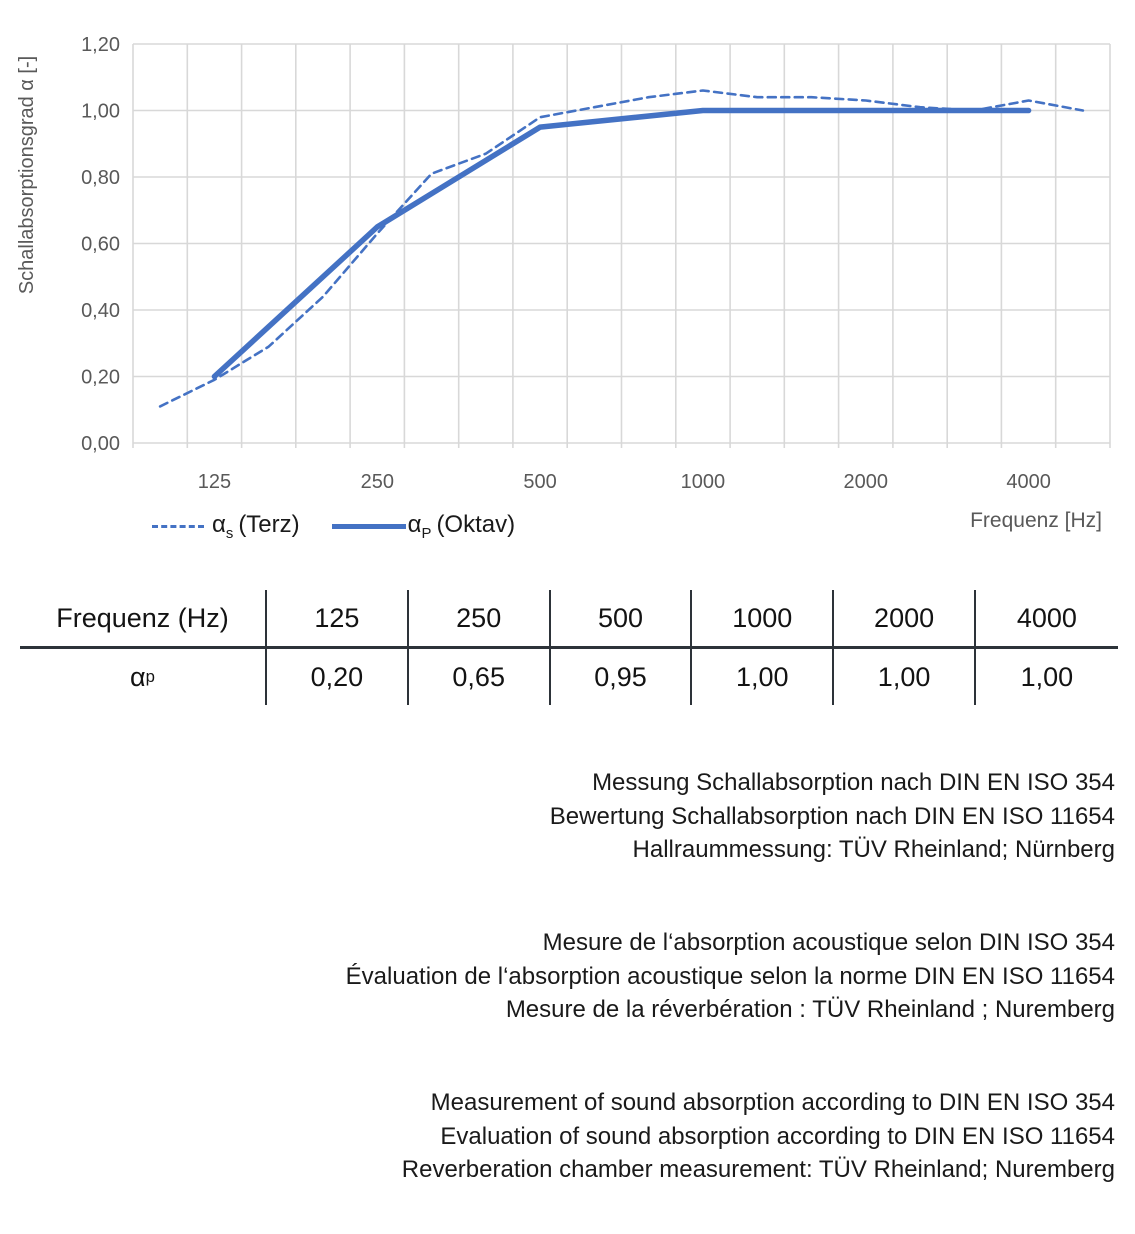 The height and width of the screenshot is (1234, 1135). What do you see at coordinates (377, 482) in the screenshot?
I see `x-tick-label: 250` at bounding box center [377, 482].